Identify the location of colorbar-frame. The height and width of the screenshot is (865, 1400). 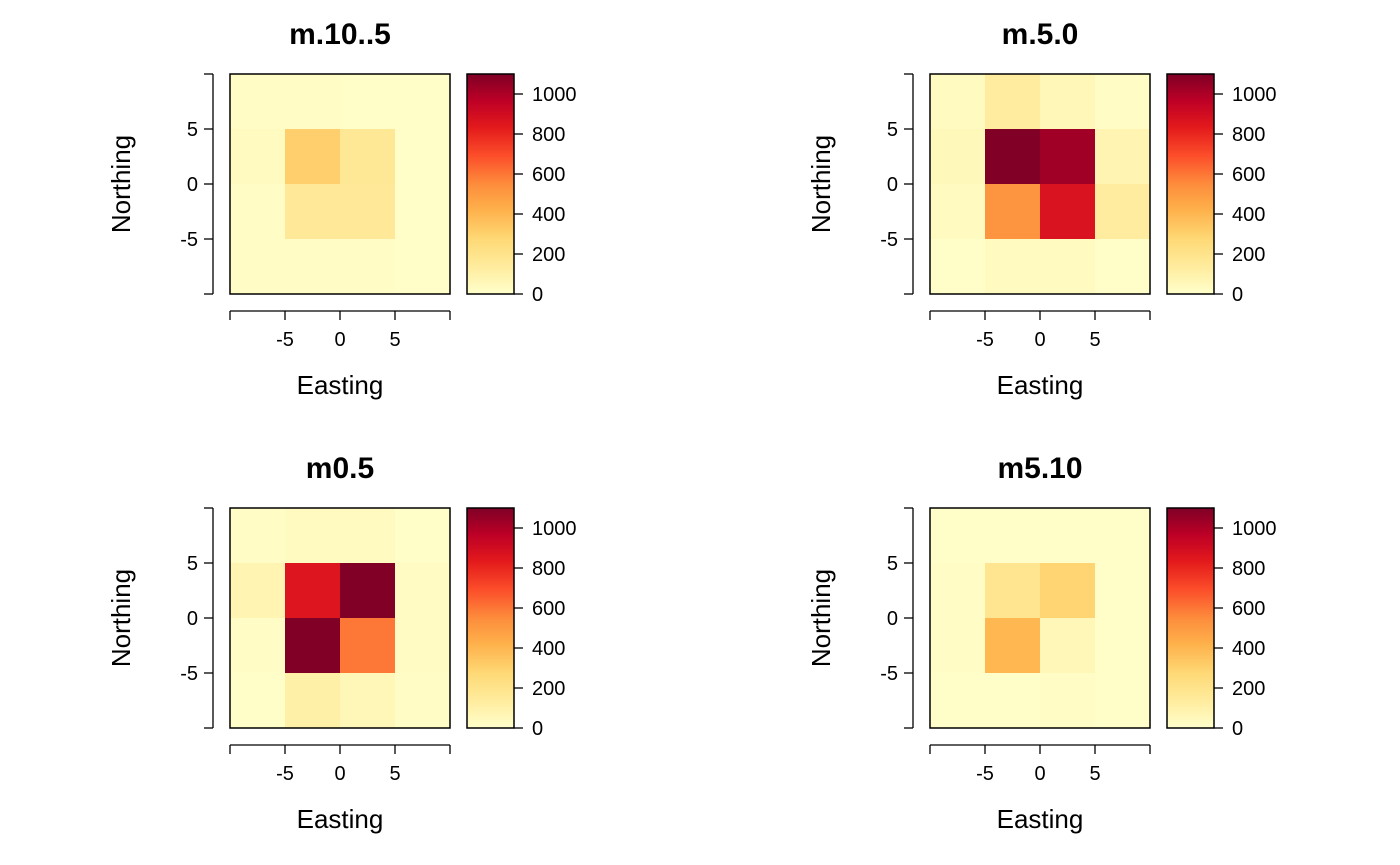
(490, 184).